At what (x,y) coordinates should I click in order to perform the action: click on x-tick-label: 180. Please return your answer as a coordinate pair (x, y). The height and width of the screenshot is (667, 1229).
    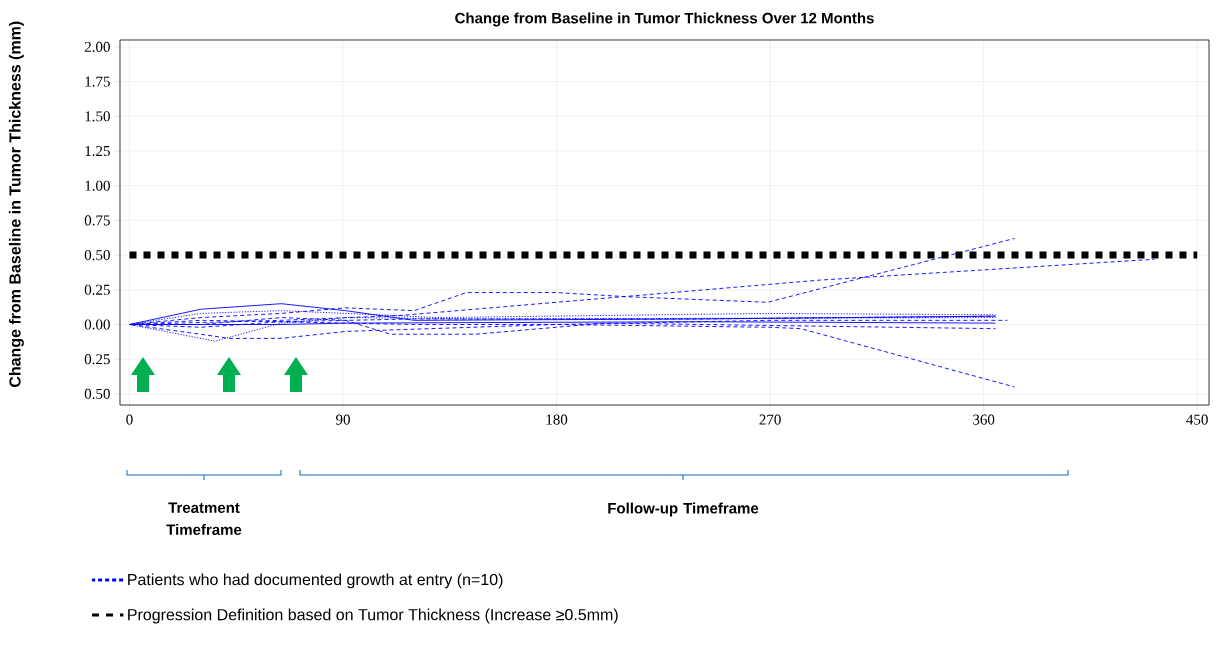
    Looking at the image, I should click on (557, 419).